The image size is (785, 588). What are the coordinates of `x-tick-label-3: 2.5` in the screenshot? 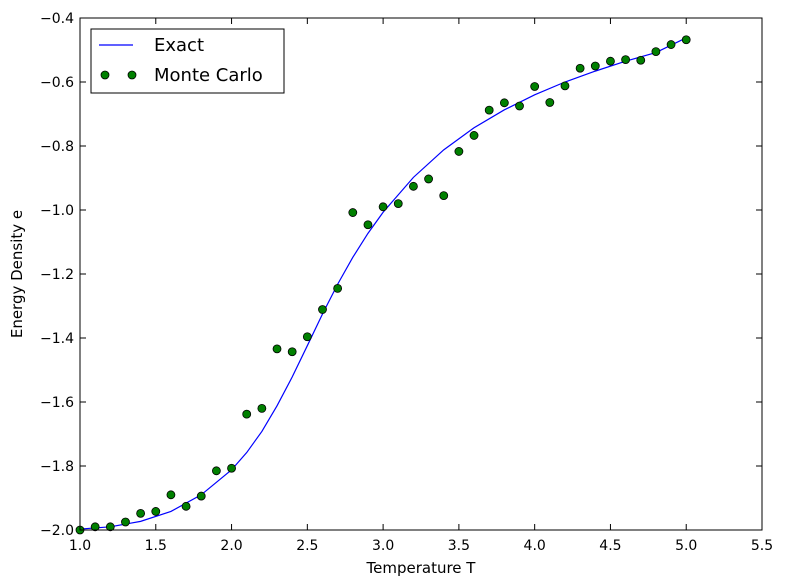 It's located at (307, 546).